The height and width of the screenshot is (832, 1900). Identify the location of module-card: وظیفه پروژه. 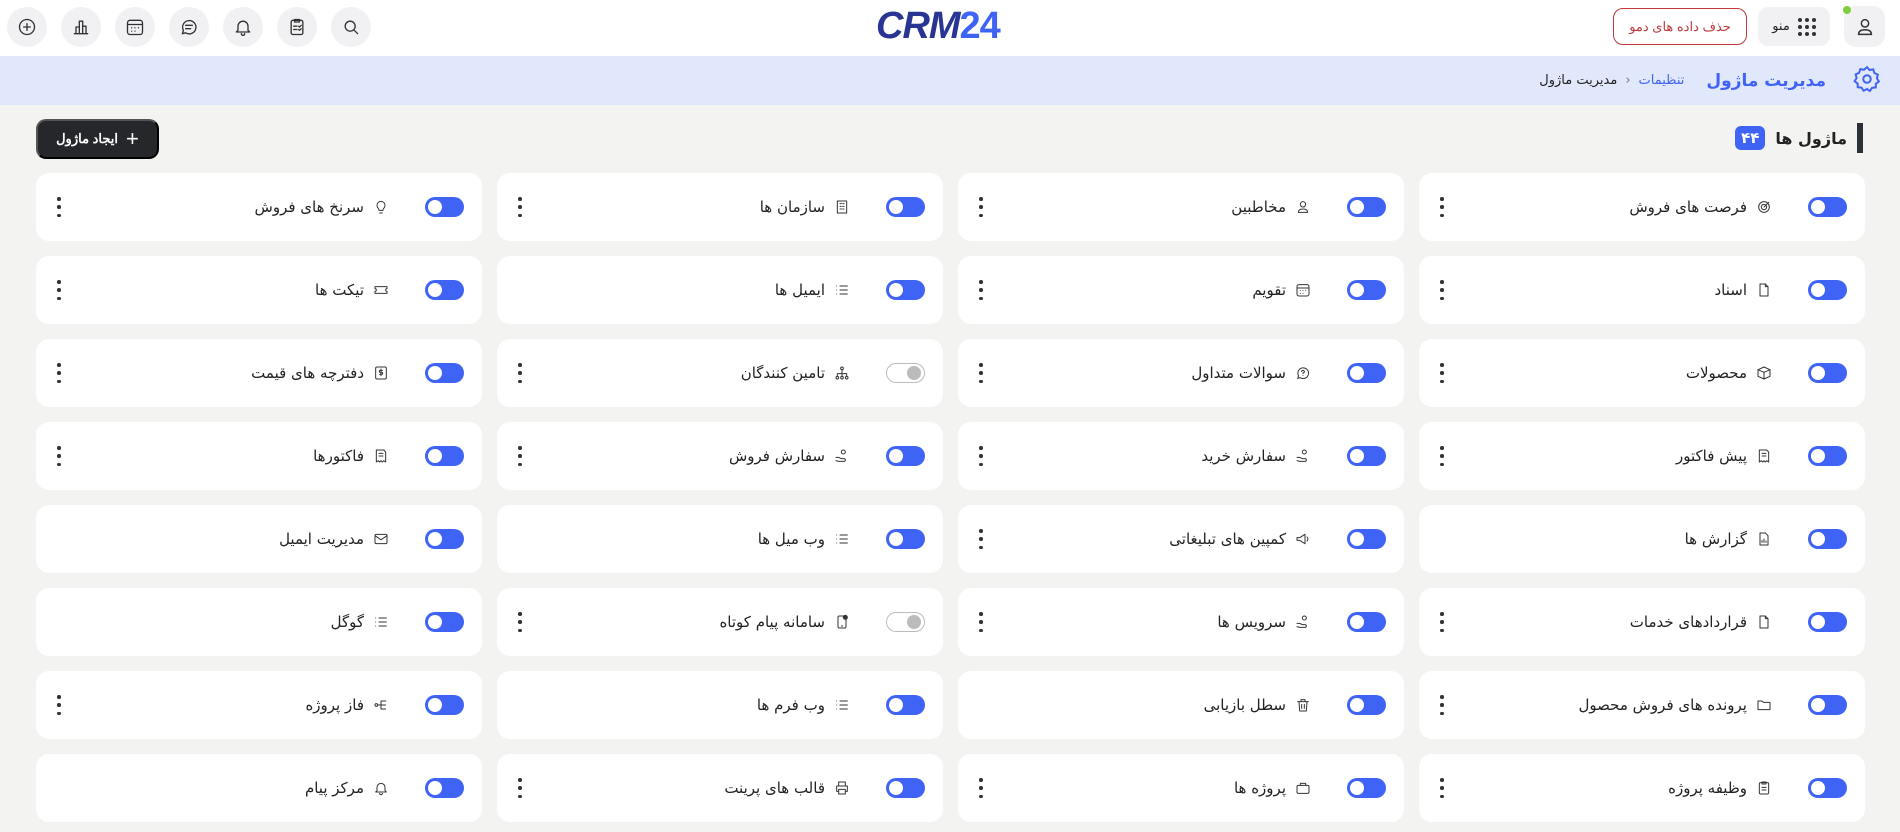
(1642, 788).